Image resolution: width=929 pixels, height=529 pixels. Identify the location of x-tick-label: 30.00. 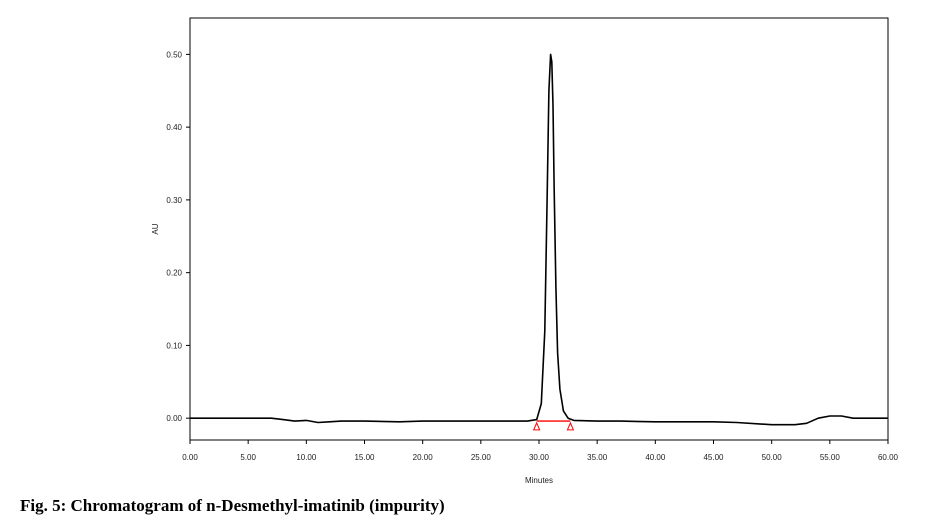
(539, 457).